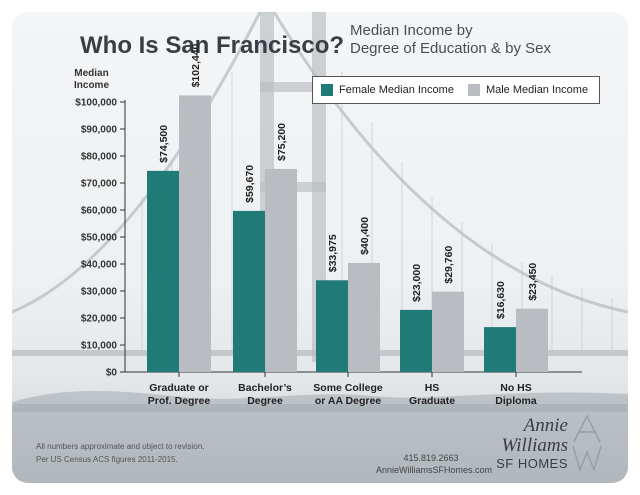 This screenshot has width=640, height=495. What do you see at coordinates (91, 73) in the screenshot?
I see `y-axis-label-line-1: Median` at bounding box center [91, 73].